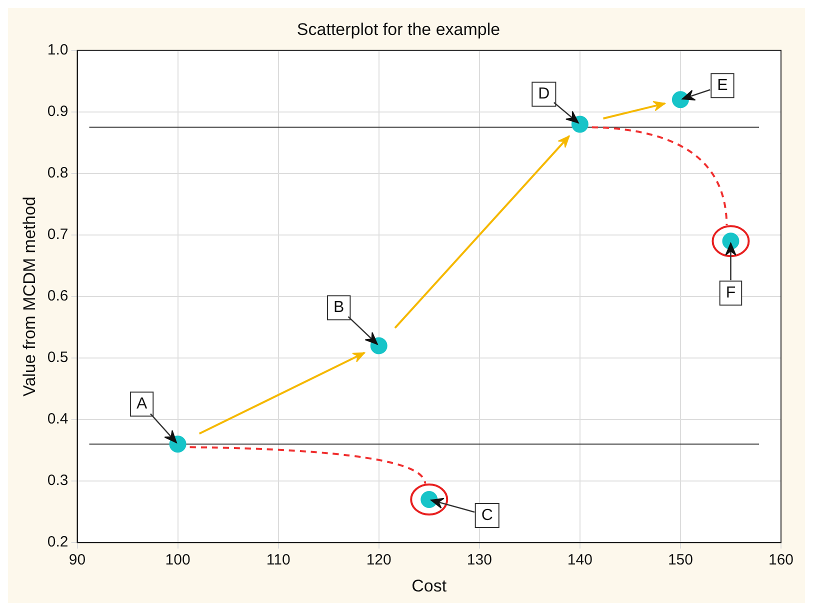  I want to click on y-tick-label: 0.7, so click(57, 235).